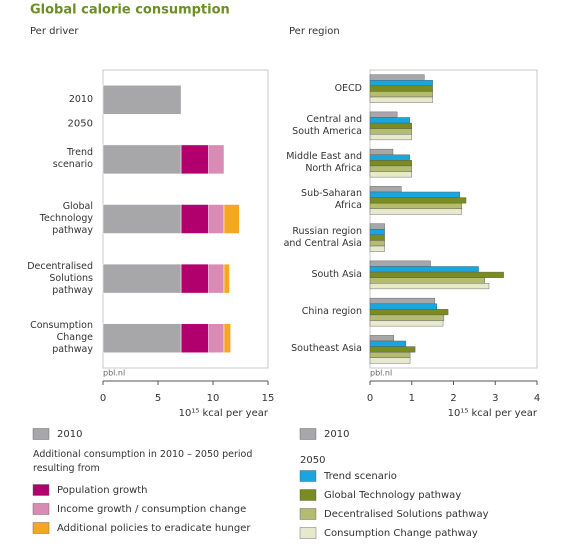 The width and height of the screenshot is (566, 553). What do you see at coordinates (537, 398) in the screenshot?
I see `x-tick-label: 4` at bounding box center [537, 398].